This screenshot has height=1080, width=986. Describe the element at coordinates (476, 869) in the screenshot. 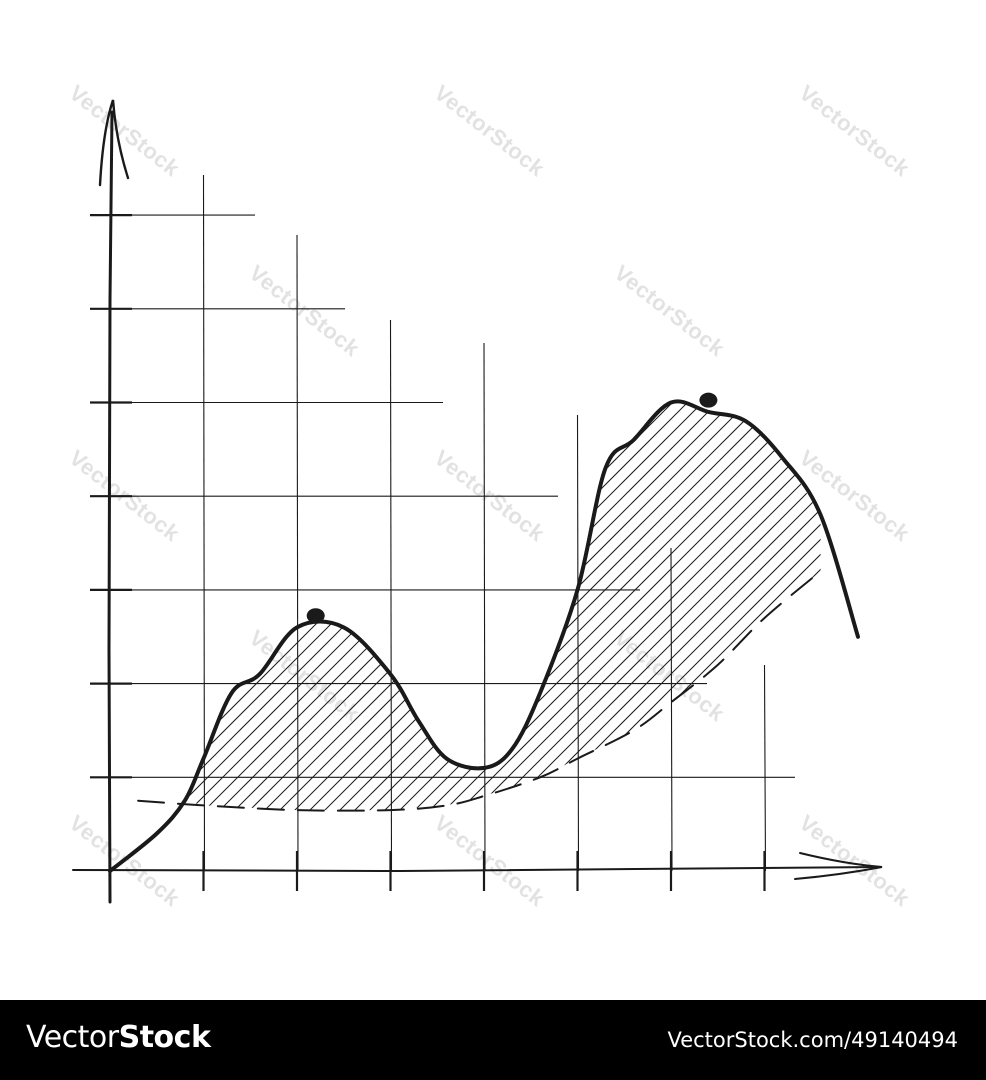

I see `x-axis-line` at that location.